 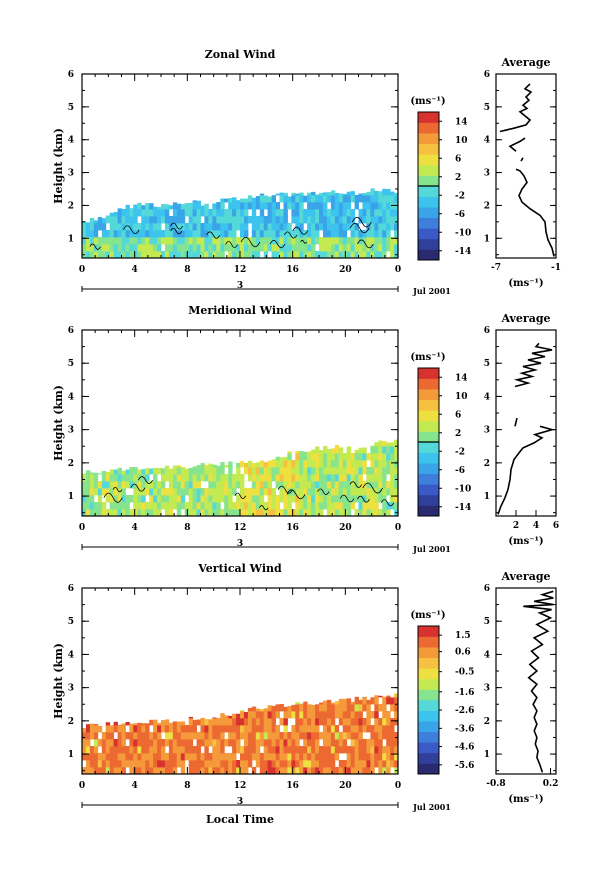 What do you see at coordinates (71, 689) in the screenshot?
I see `y-tick-label: 3` at bounding box center [71, 689].